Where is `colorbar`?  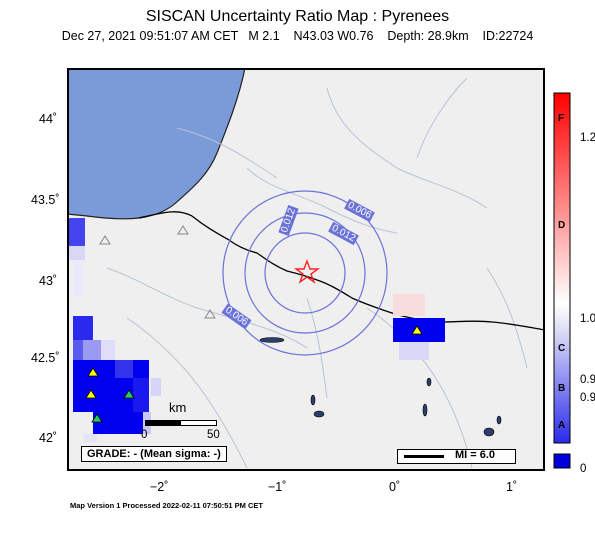
colorbar is located at coordinates (562, 280).